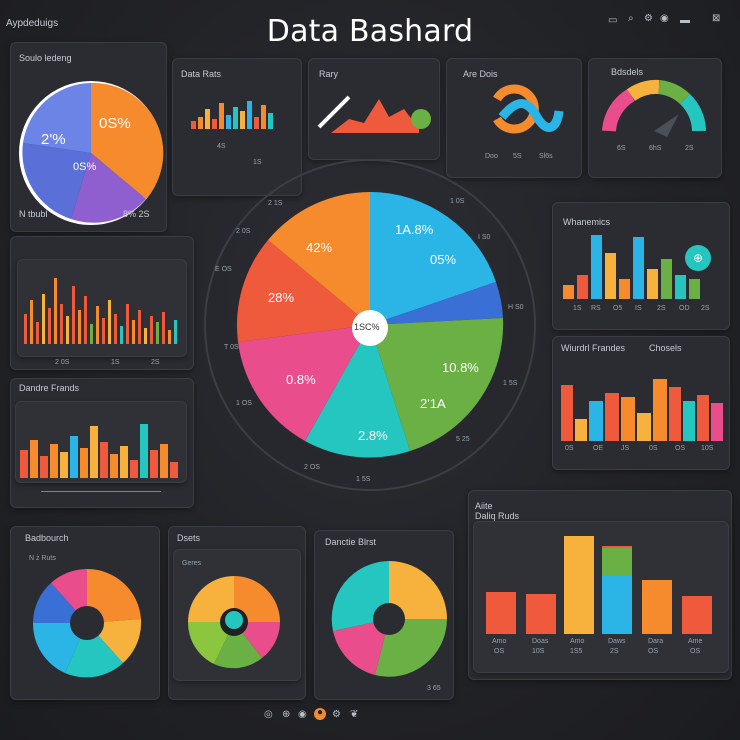 The height and width of the screenshot is (740, 740). Describe the element at coordinates (320, 714) in the screenshot. I see `fire-icon: ●` at that location.